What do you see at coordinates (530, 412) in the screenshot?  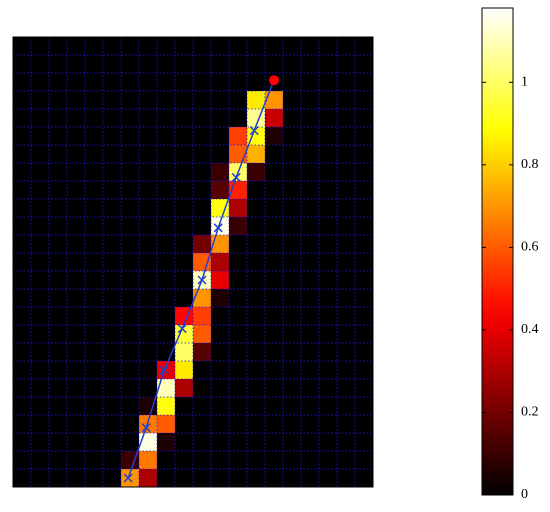 I see `colorbar-tick-label: 0.2` at bounding box center [530, 412].